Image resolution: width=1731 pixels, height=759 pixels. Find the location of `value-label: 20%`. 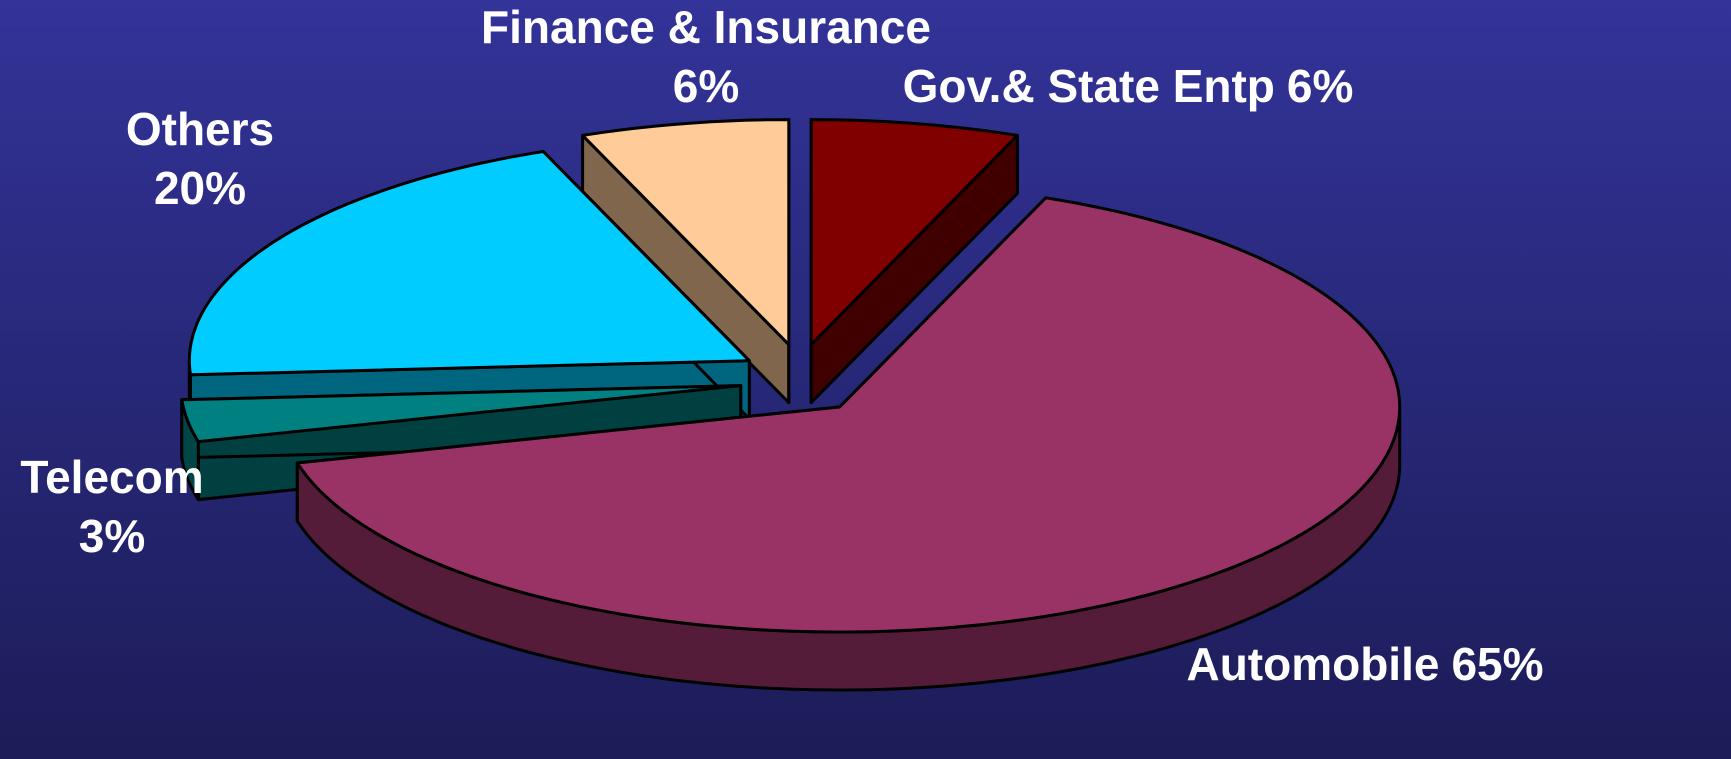

value-label: 20% is located at coordinates (200, 188).